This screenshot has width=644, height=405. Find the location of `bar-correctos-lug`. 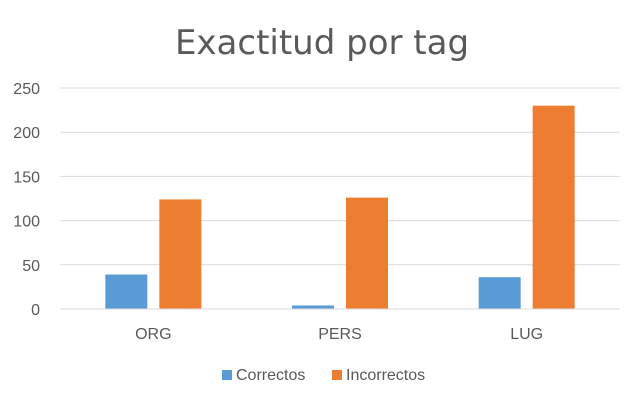

bar-correctos-lug is located at coordinates (499, 293).